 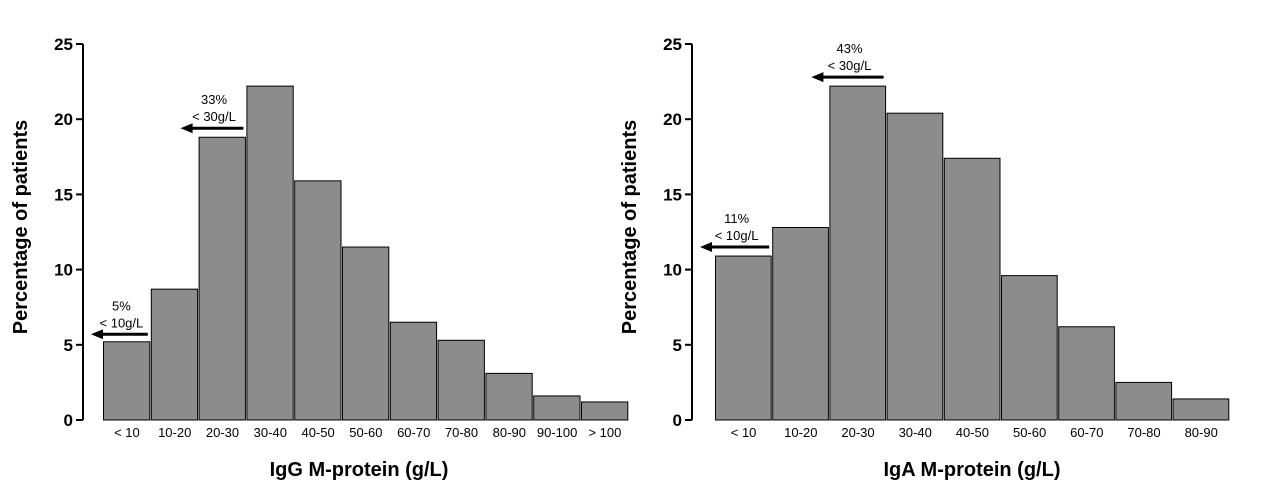 What do you see at coordinates (849, 48) in the screenshot?
I see `annotation-percent: 43%` at bounding box center [849, 48].